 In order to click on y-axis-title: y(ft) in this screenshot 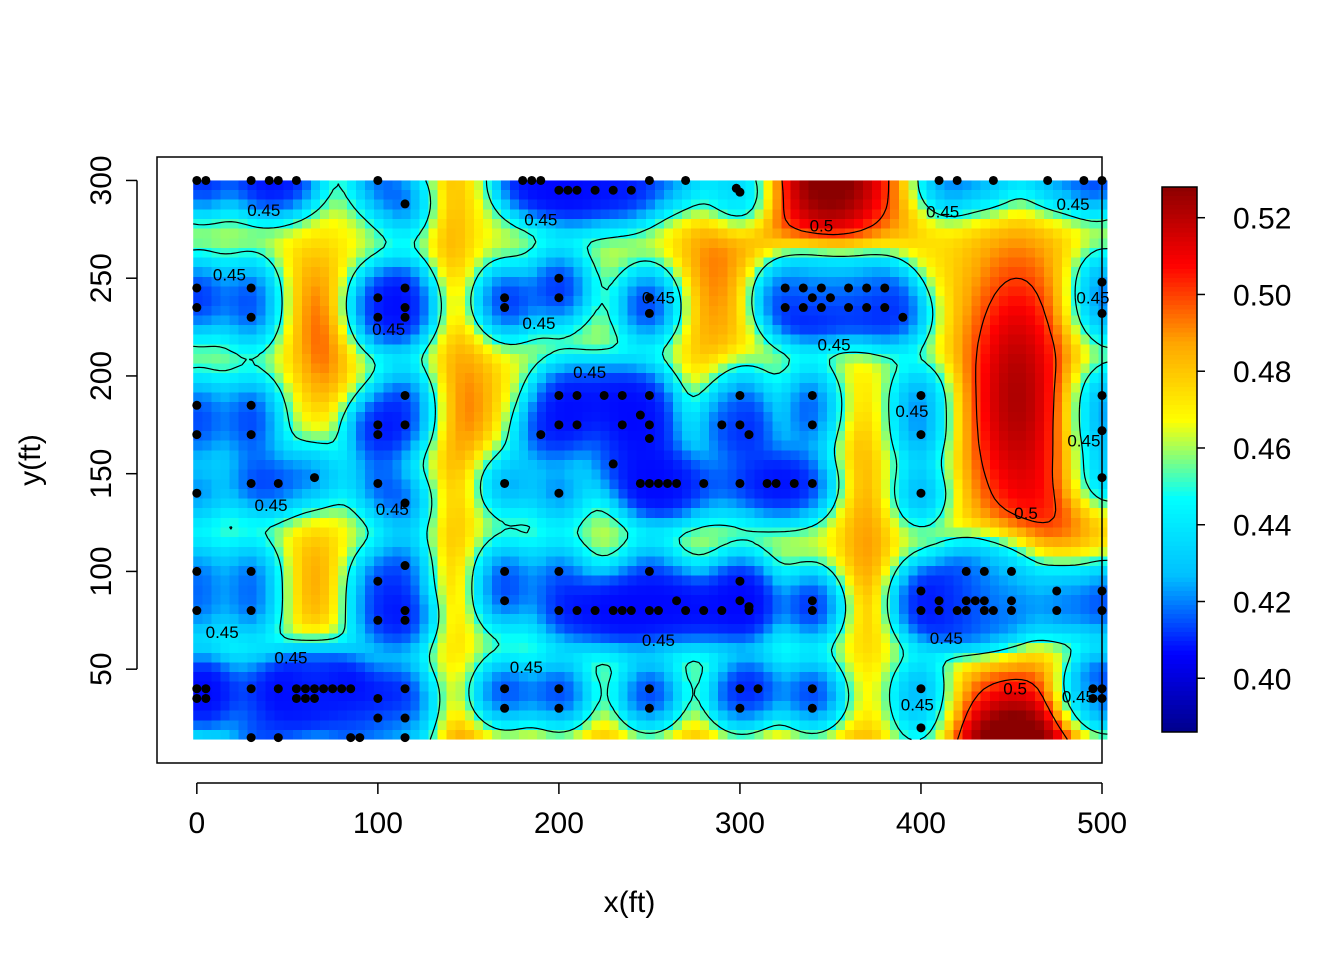, I will do `click(30, 460)`.